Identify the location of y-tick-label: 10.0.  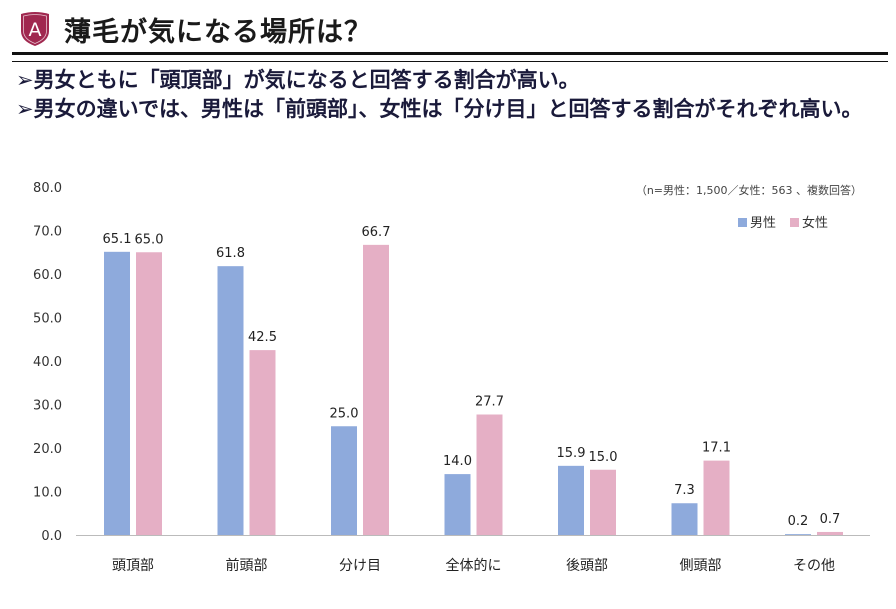
(47, 493).